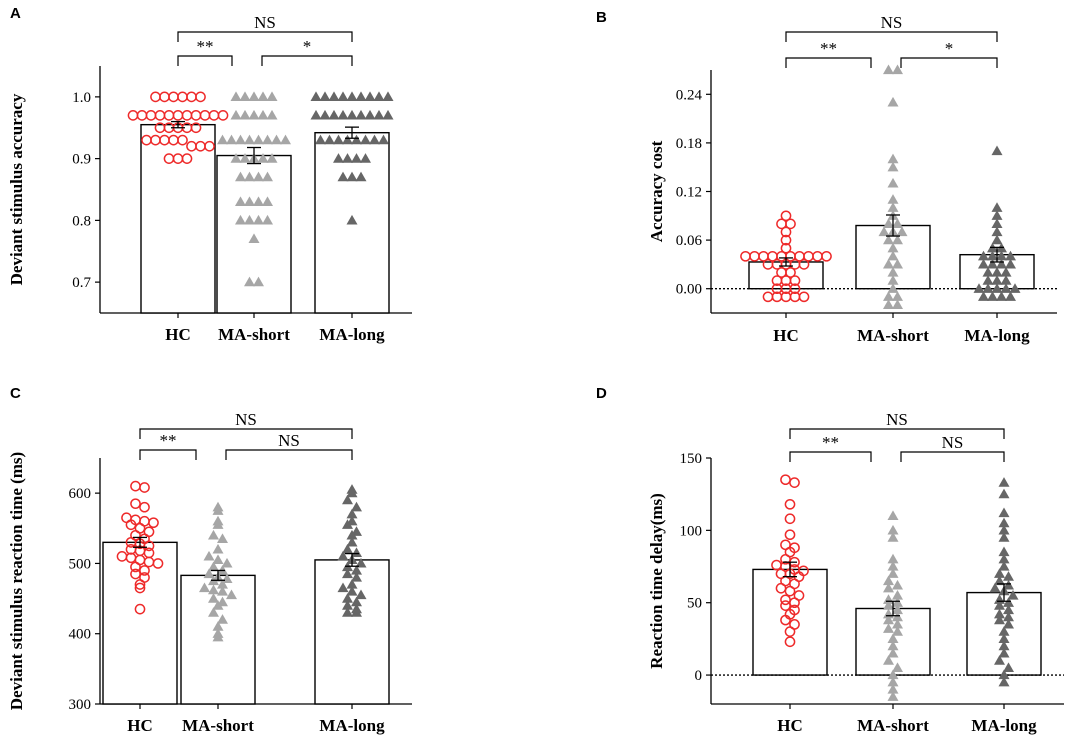  I want to click on y-axis-title-d: Reaction time delay(ms), so click(656, 581).